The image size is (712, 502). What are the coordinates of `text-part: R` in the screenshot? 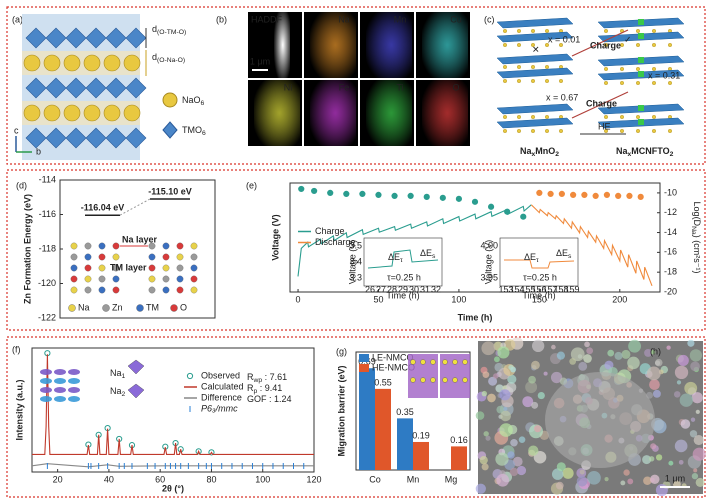 It's located at (250, 377).